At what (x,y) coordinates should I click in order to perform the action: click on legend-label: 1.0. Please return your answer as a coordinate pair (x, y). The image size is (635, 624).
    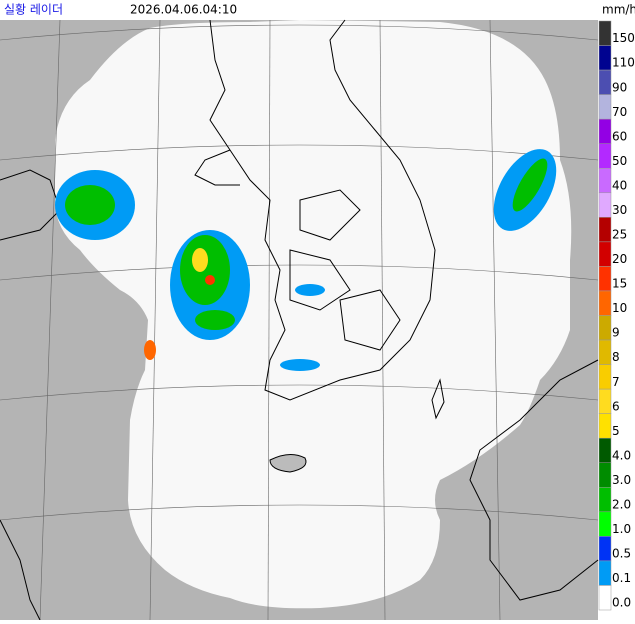
    Looking at the image, I should click on (621, 529).